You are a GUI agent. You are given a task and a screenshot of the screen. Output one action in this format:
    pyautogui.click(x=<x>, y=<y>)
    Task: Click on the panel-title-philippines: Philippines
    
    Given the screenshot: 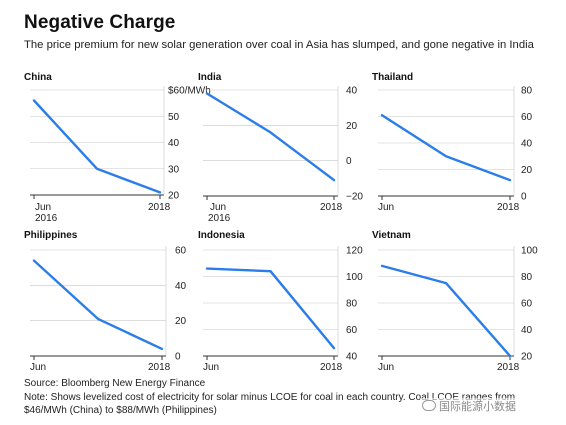 What is the action you would take?
    pyautogui.click(x=51, y=235)
    